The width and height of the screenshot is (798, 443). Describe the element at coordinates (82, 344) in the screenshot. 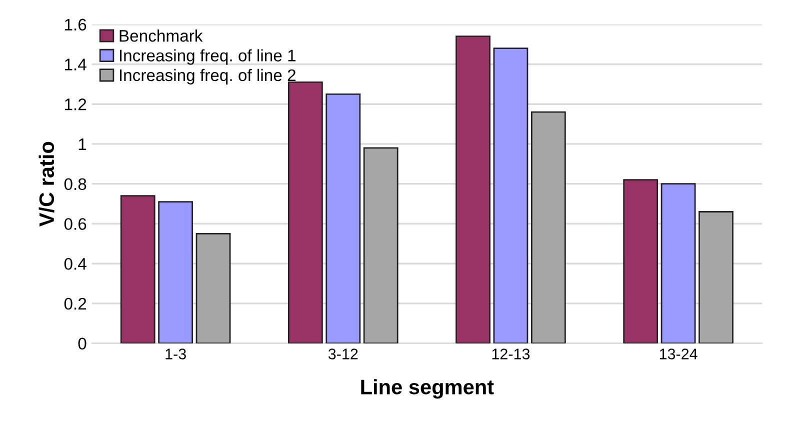

I see `y-tick-label: 0` at that location.